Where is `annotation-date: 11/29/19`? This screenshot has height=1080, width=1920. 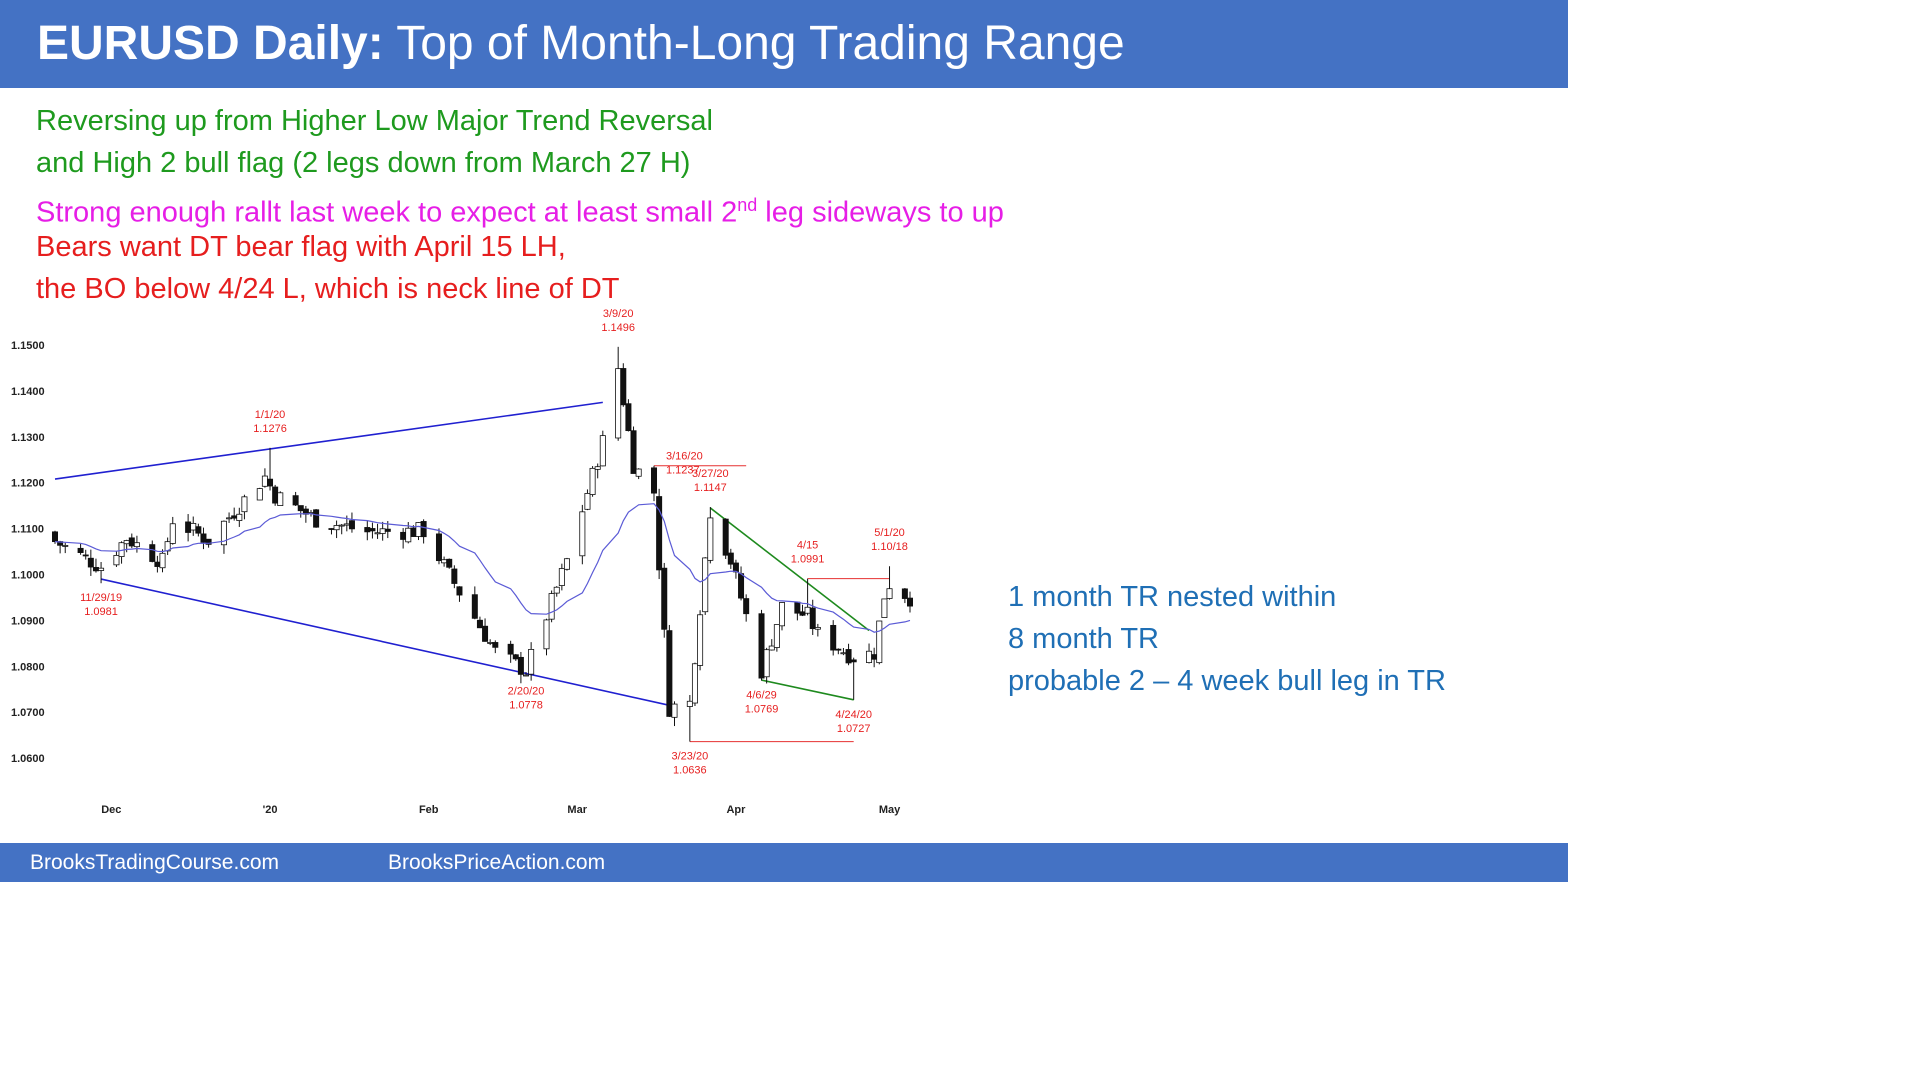 annotation-date: 11/29/19 is located at coordinates (101, 598).